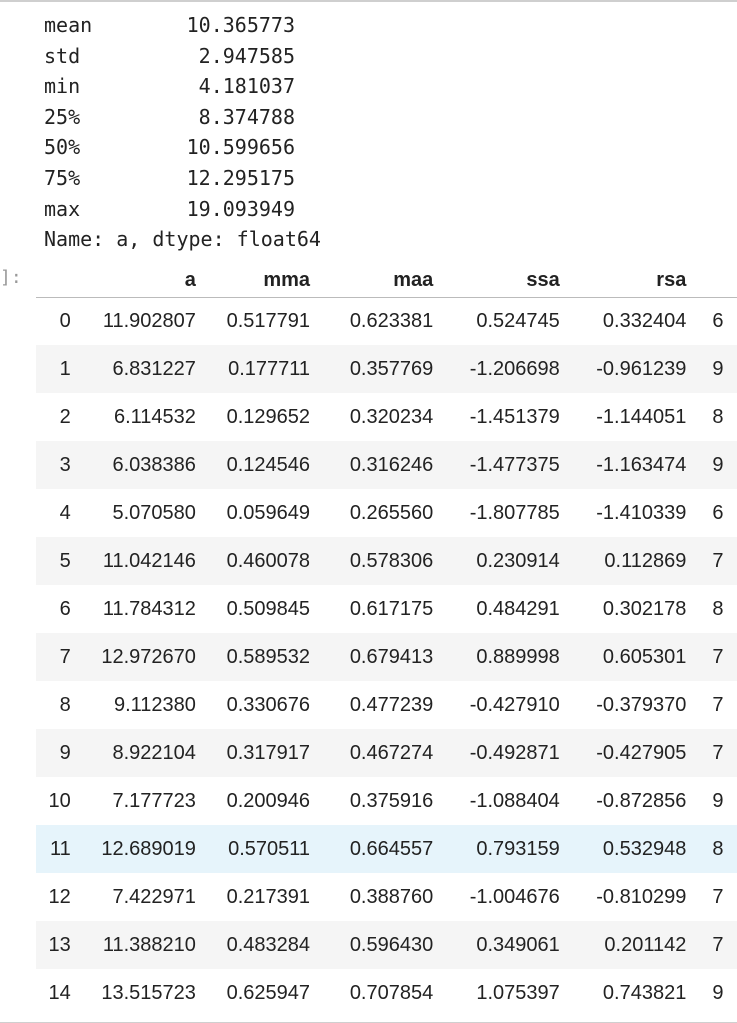  Describe the element at coordinates (717, 281) in the screenshot. I see `column-header-clipped` at that location.